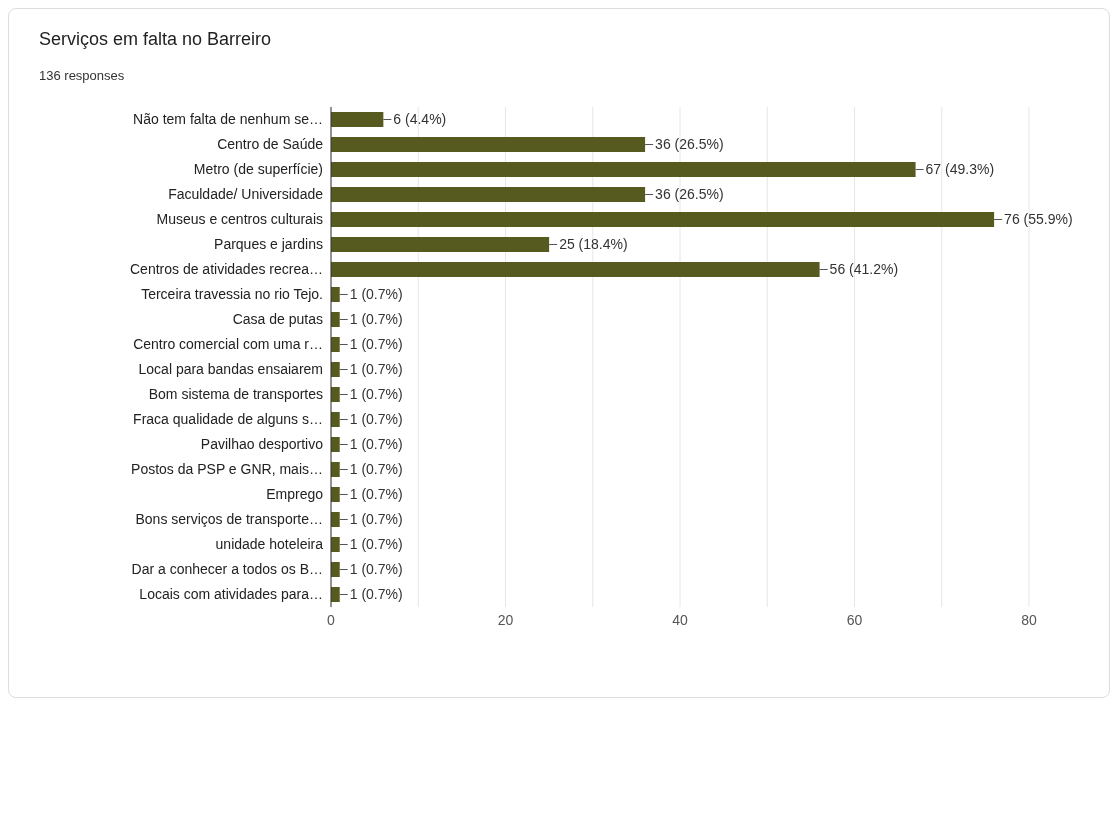 Image resolution: width=1116 pixels, height=814 pixels. Describe the element at coordinates (854, 619) in the screenshot. I see `x-tick-label: 60` at that location.